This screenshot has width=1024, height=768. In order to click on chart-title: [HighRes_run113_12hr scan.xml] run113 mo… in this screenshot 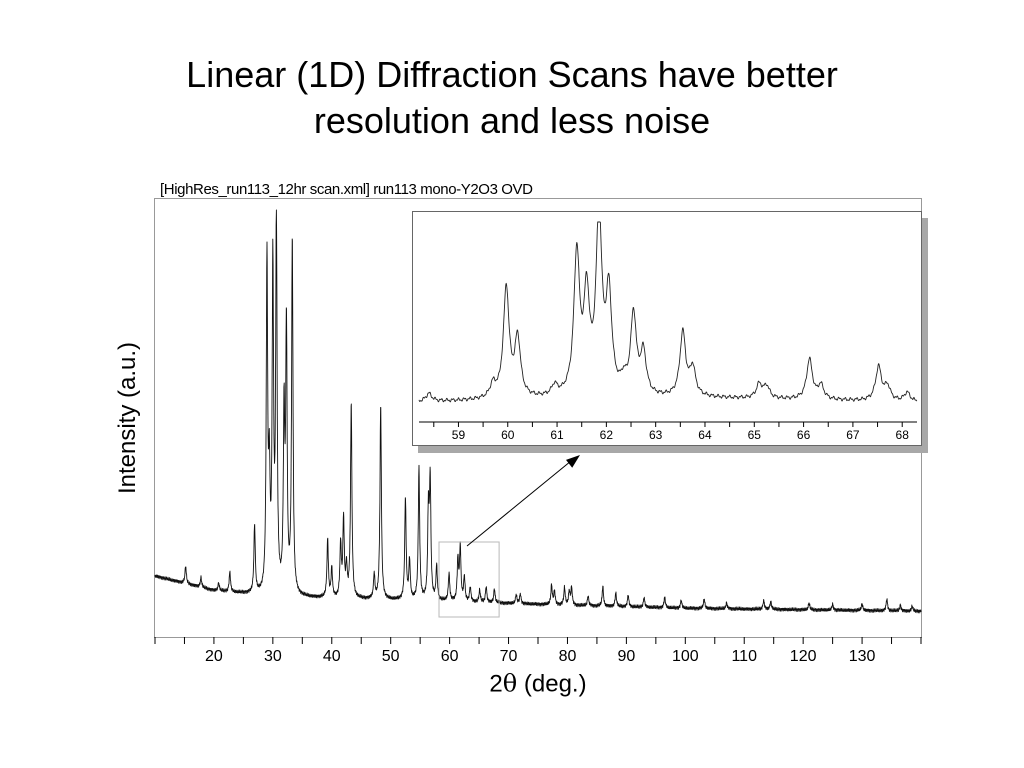, I will do `click(346, 189)`.